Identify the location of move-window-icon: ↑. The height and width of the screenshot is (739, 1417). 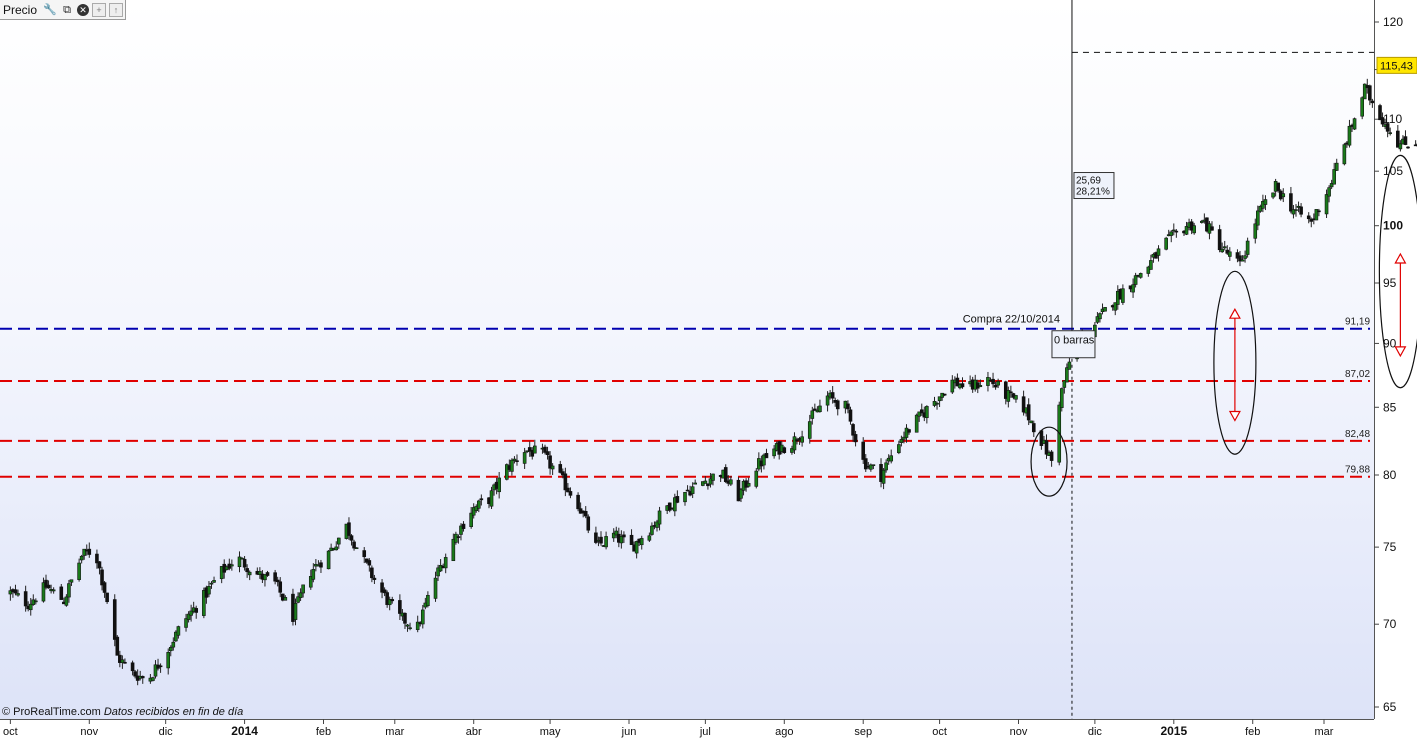
(116, 9).